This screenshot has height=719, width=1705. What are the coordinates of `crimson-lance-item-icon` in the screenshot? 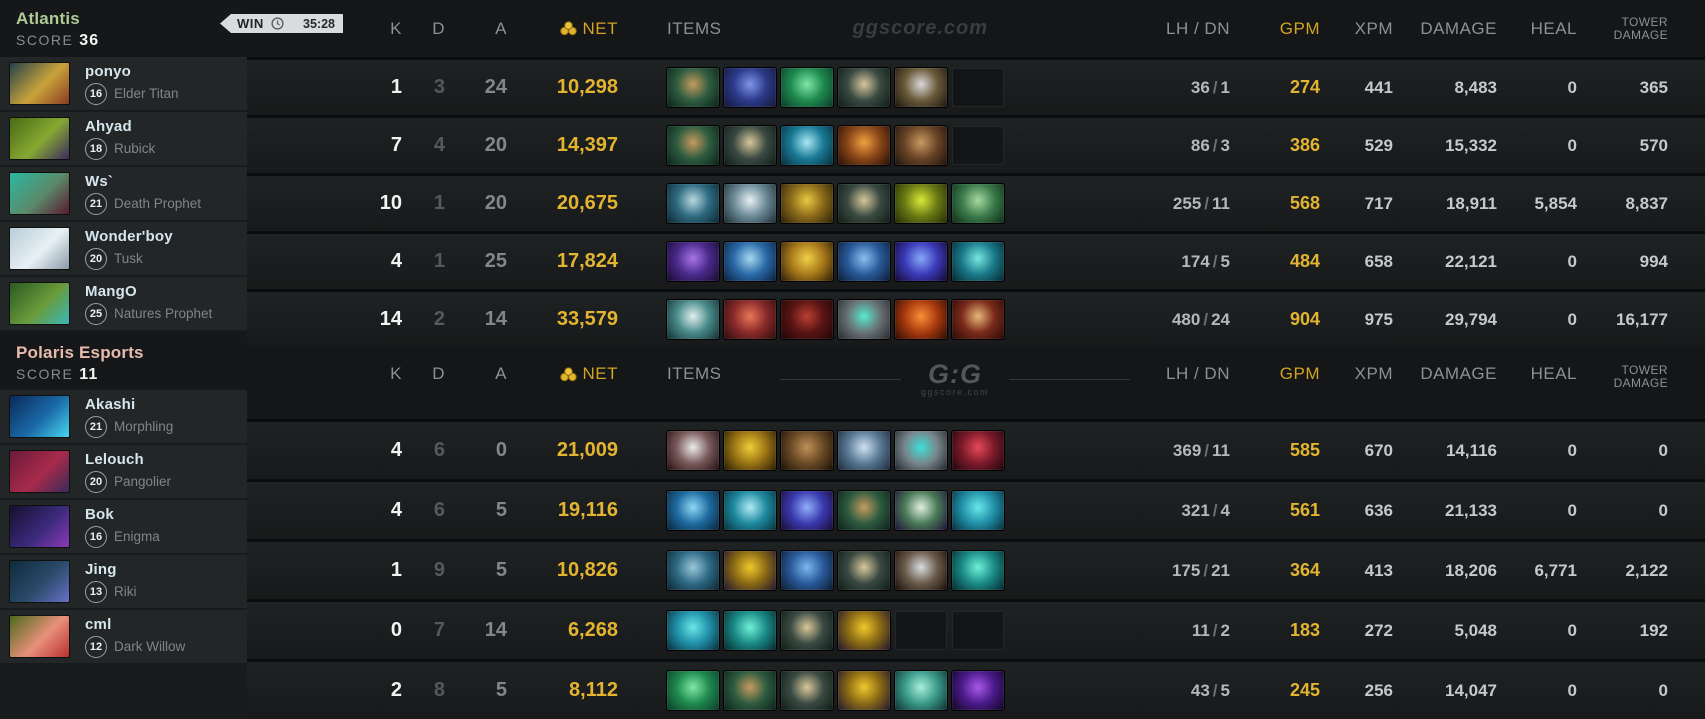 It's located at (750, 319).